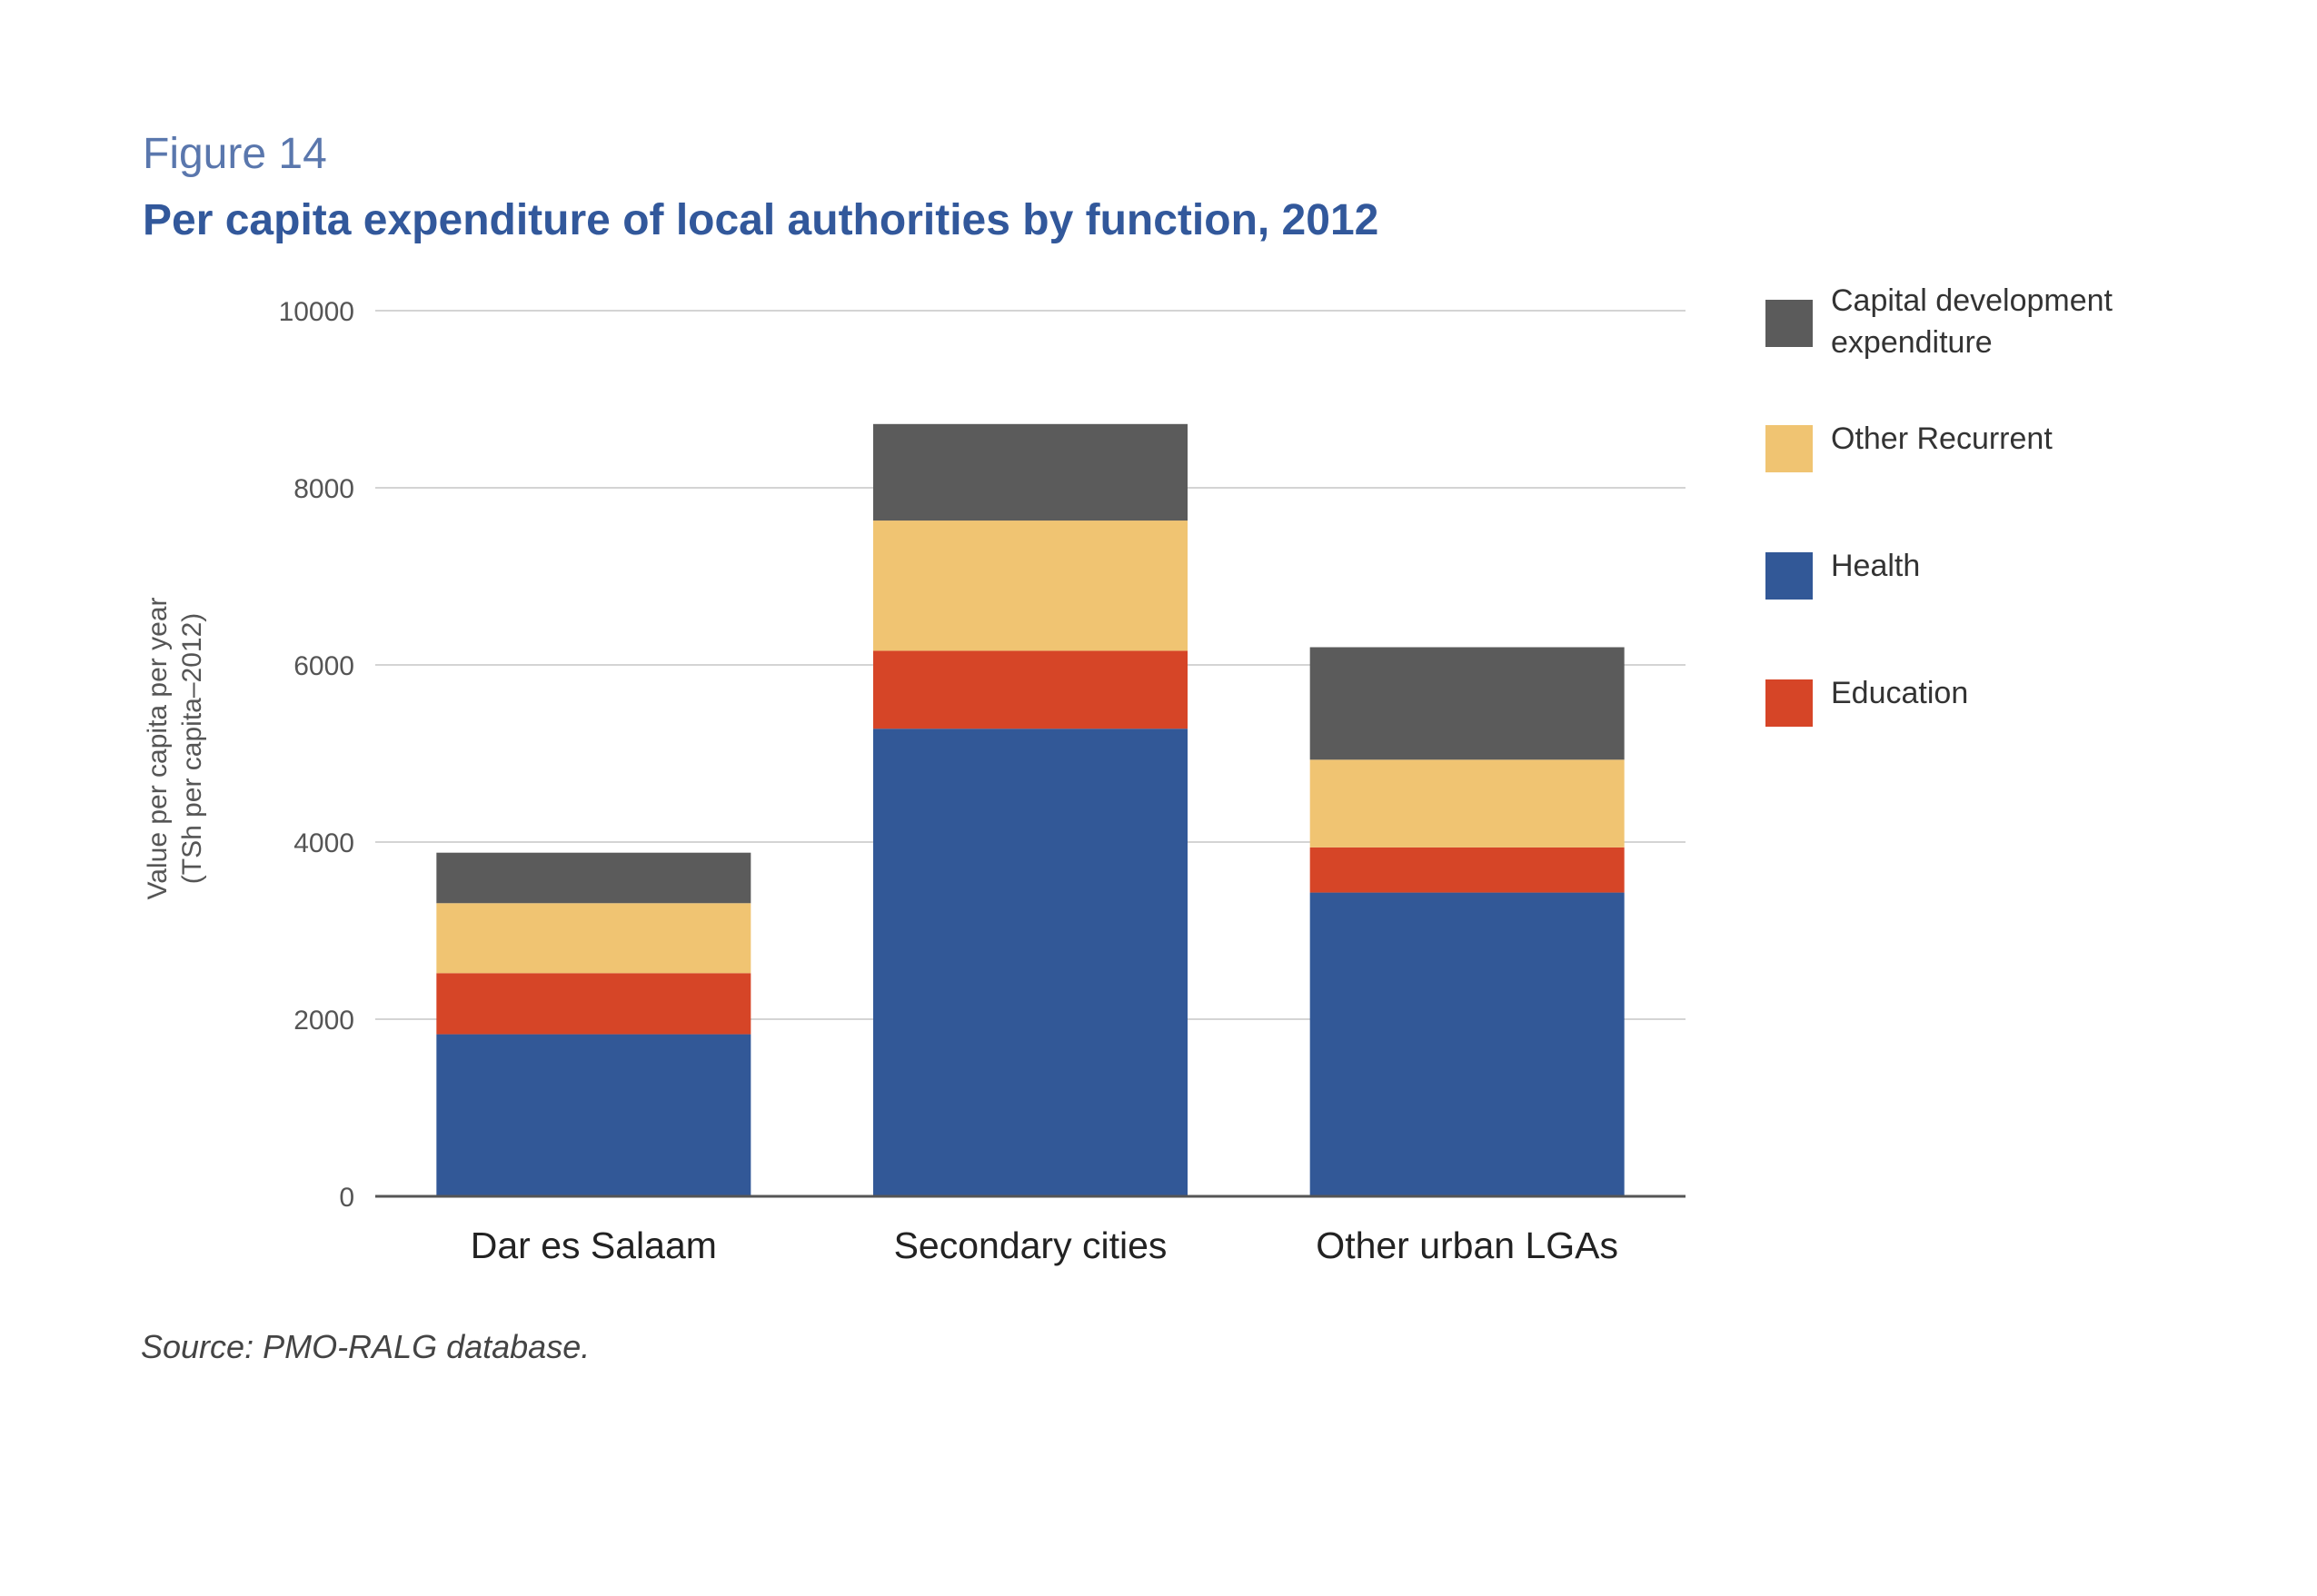 The image size is (2317, 1596). I want to click on x-tick-label-1: Secondary cities, so click(1031, 1245).